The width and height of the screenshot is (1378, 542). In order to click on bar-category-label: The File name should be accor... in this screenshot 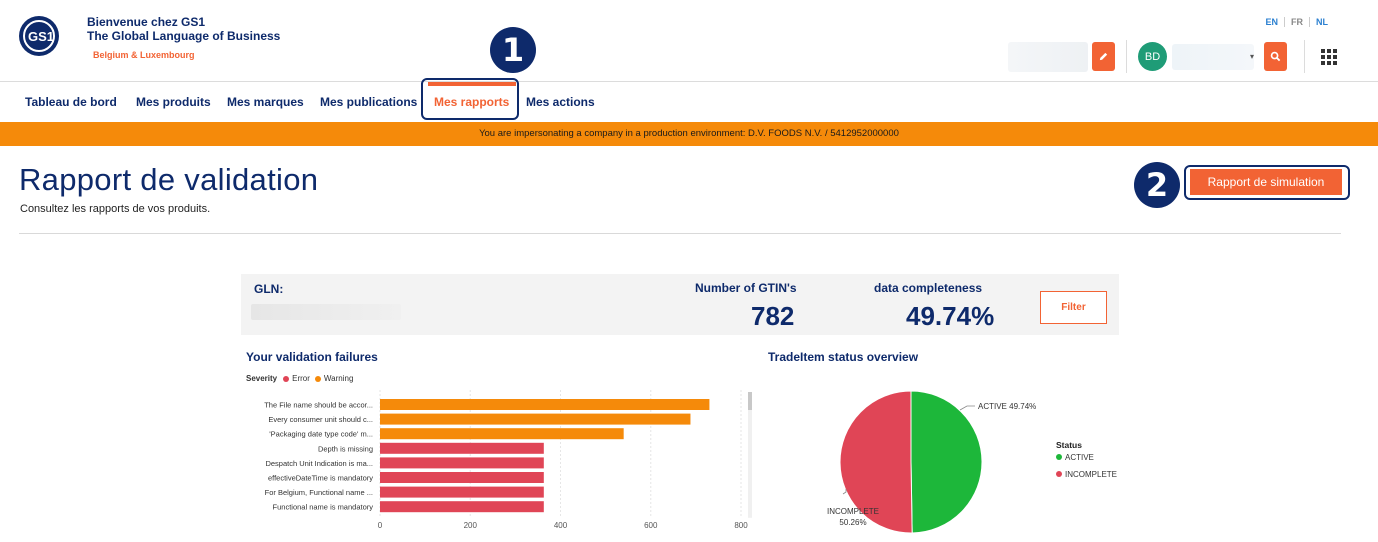, I will do `click(318, 405)`.